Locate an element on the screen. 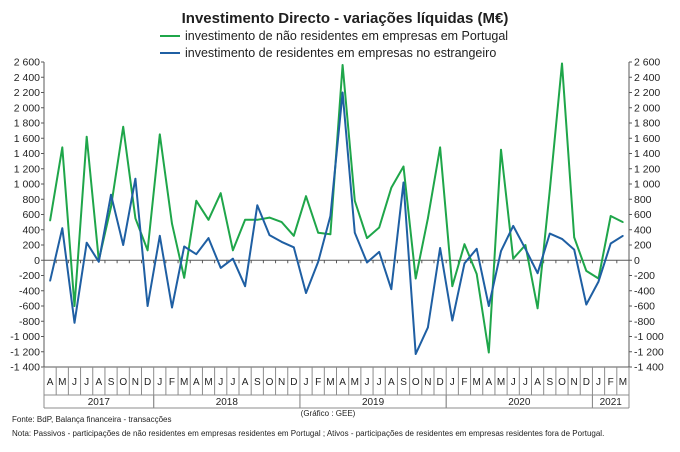 The width and height of the screenshot is (680, 452). left-y-tick-label: -400 is located at coordinates (29, 291).